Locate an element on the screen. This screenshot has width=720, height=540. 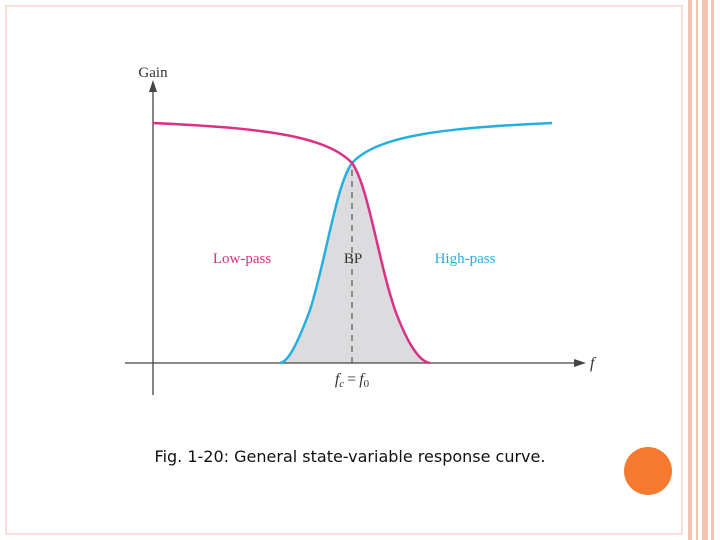
high-pass-label: High-pass is located at coordinates (465, 259).